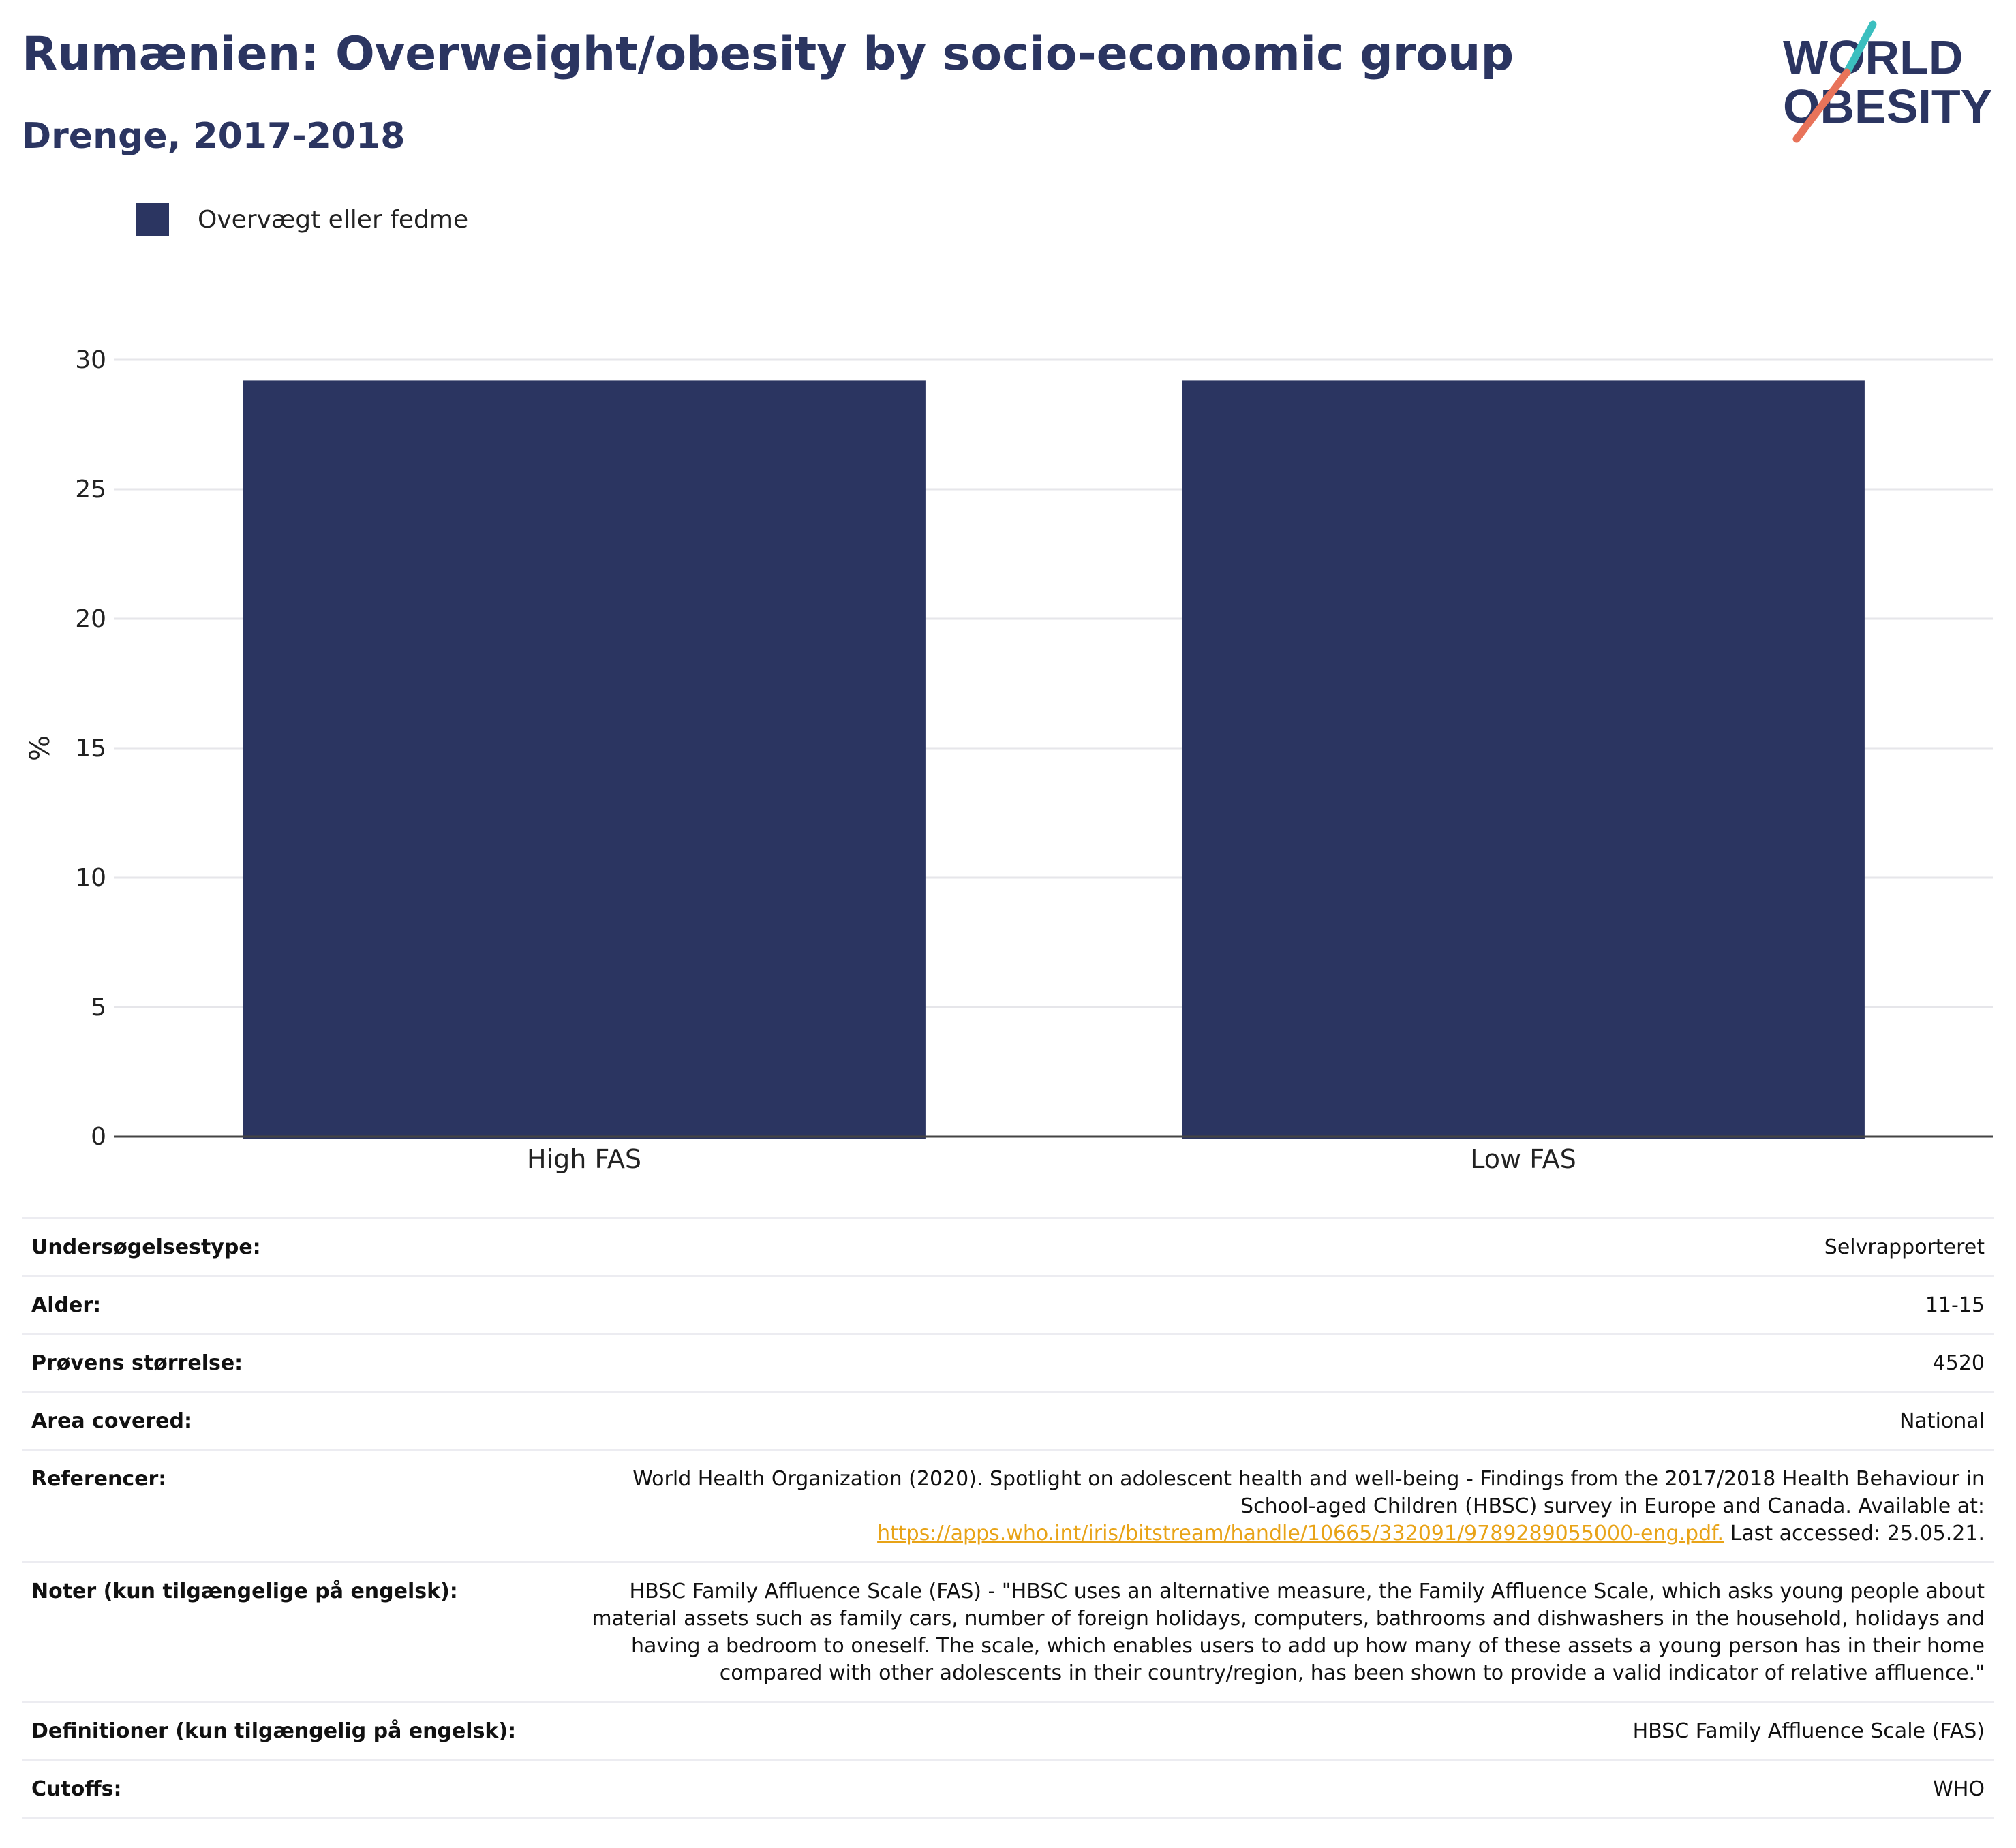  I want to click on world-obesity-logo: WORLD OBESITY, so click(1887, 81).